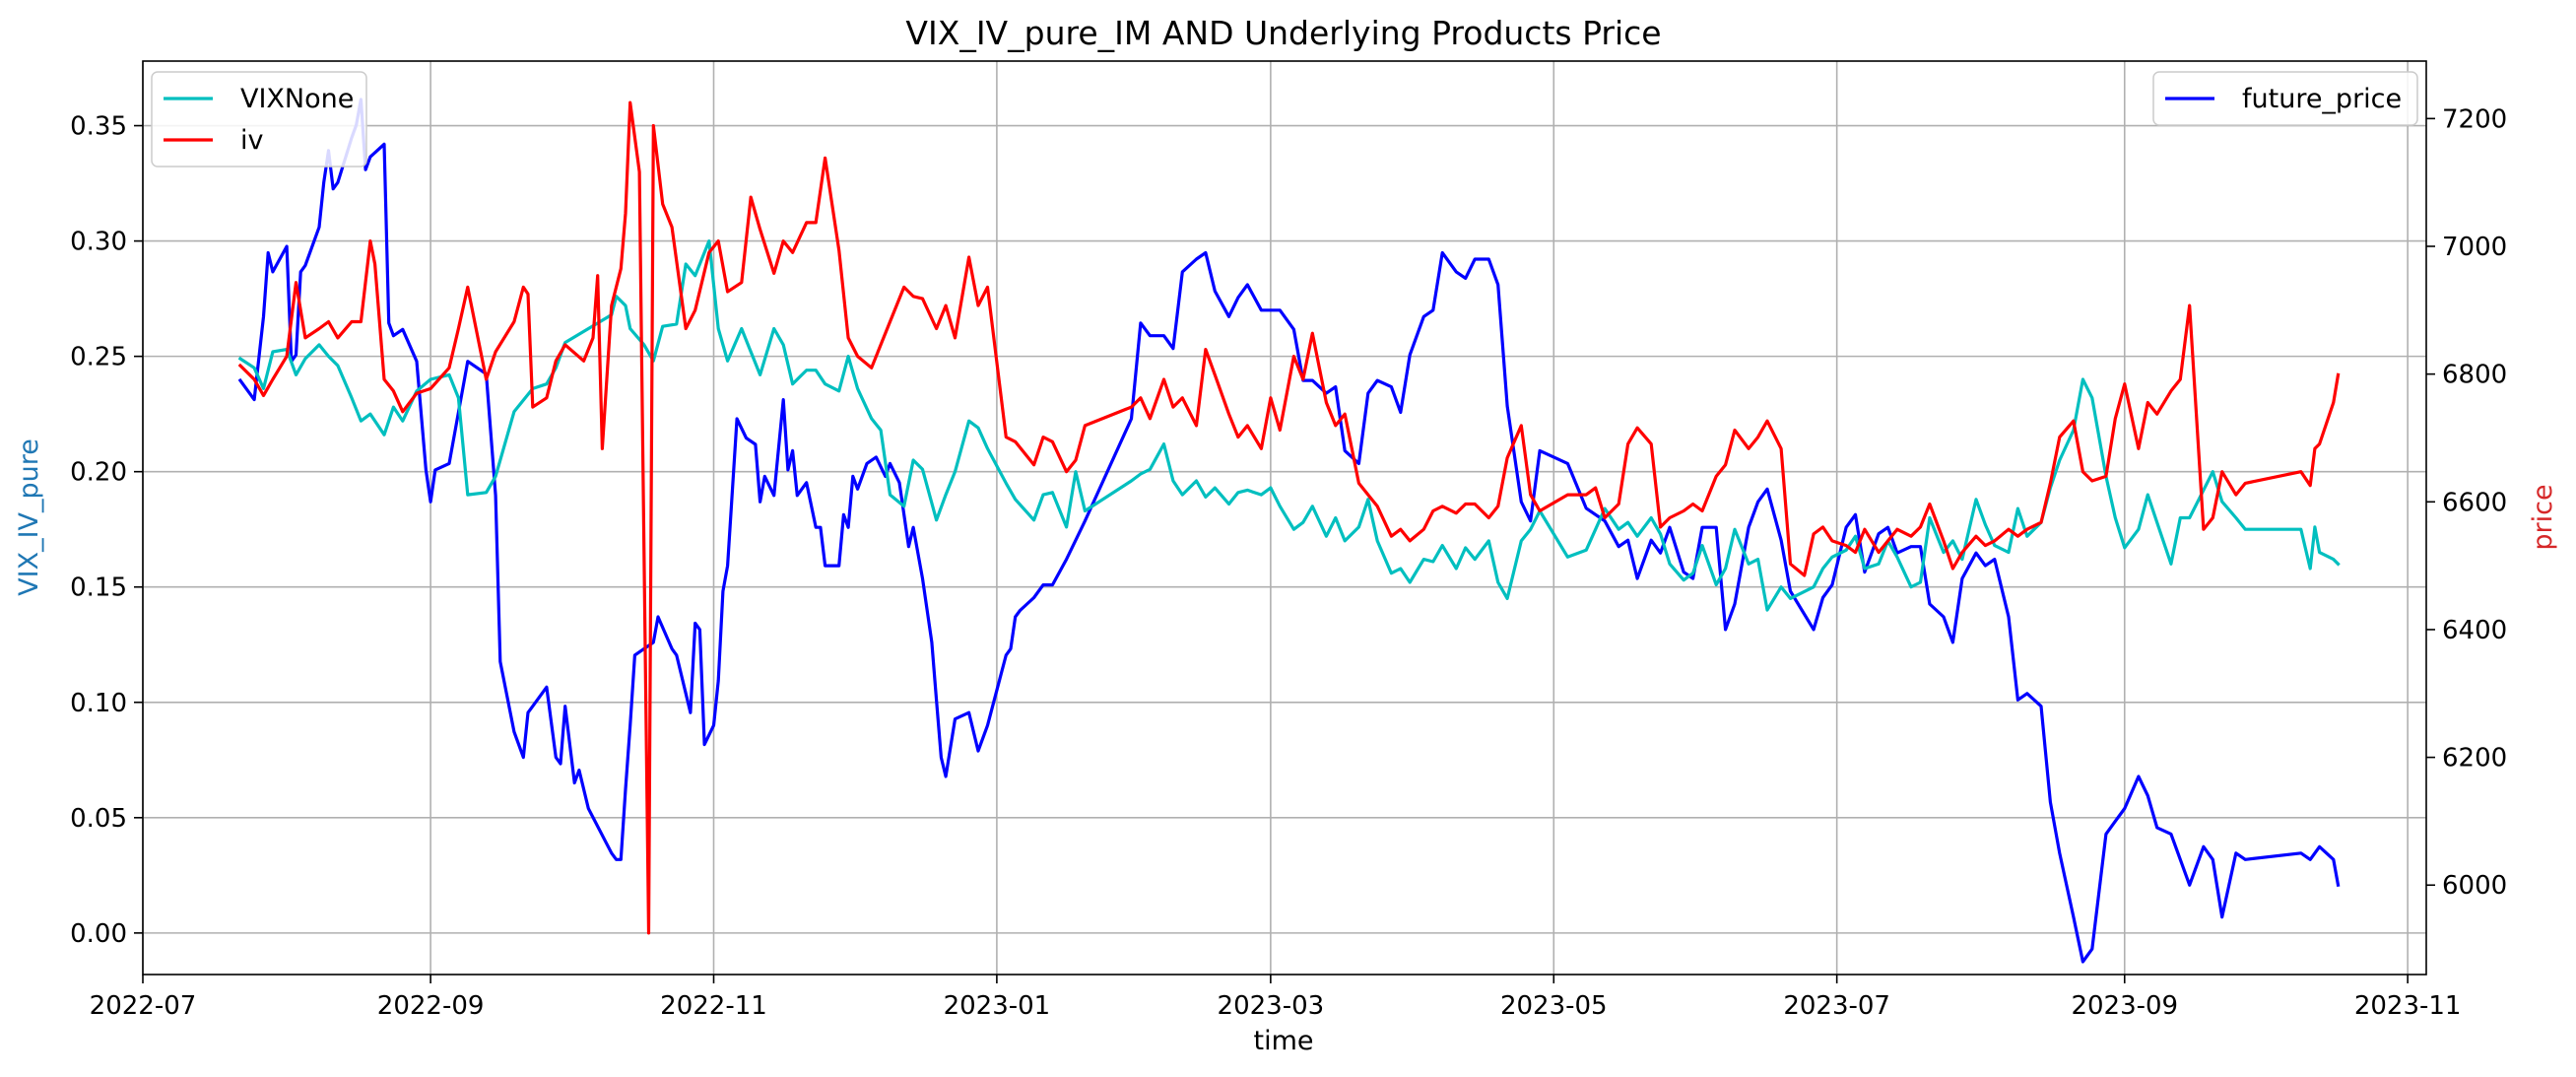  What do you see at coordinates (99, 473) in the screenshot?
I see `y-left-tick-label: 0.20` at bounding box center [99, 473].